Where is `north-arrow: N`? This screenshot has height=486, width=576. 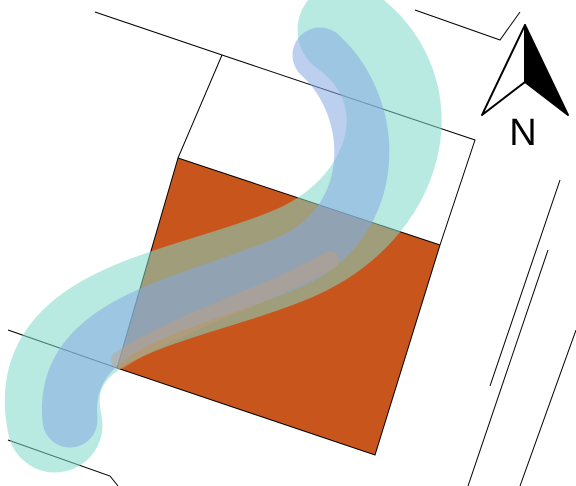 north-arrow: N is located at coordinates (525, 89).